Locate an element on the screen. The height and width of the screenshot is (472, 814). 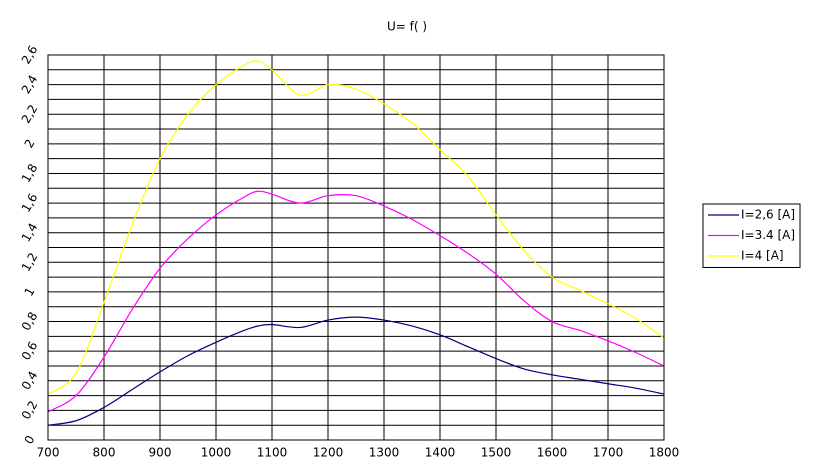
y-tick-label: 0 is located at coordinates (30, 440).